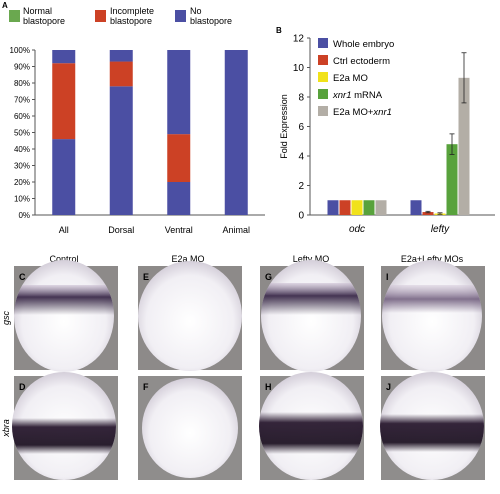 Image resolution: width=500 pixels, height=494 pixels. I want to click on axis-b-tick-label: 10, so click(299, 68).